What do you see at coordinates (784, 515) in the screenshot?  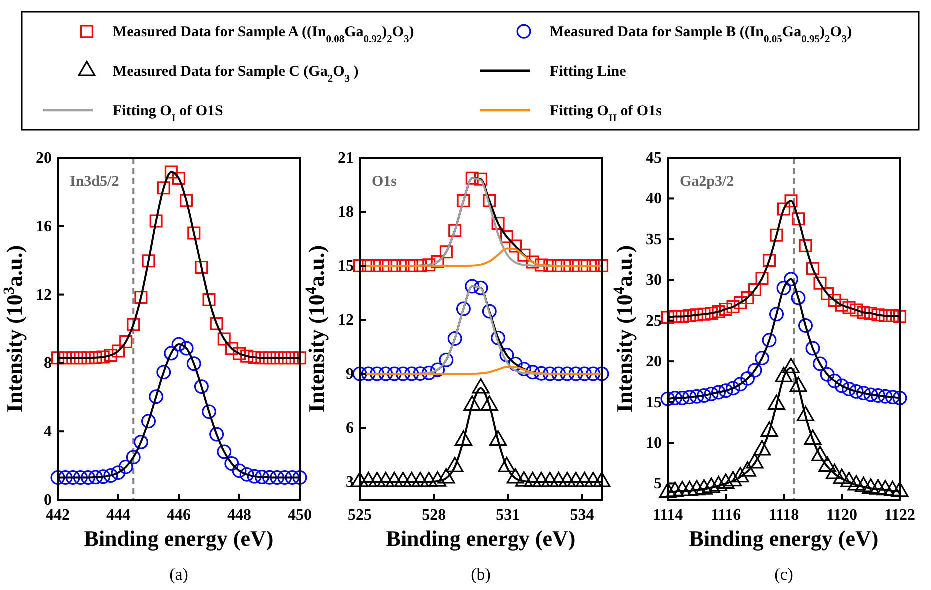 I see `x-tick-label: 1118` at bounding box center [784, 515].